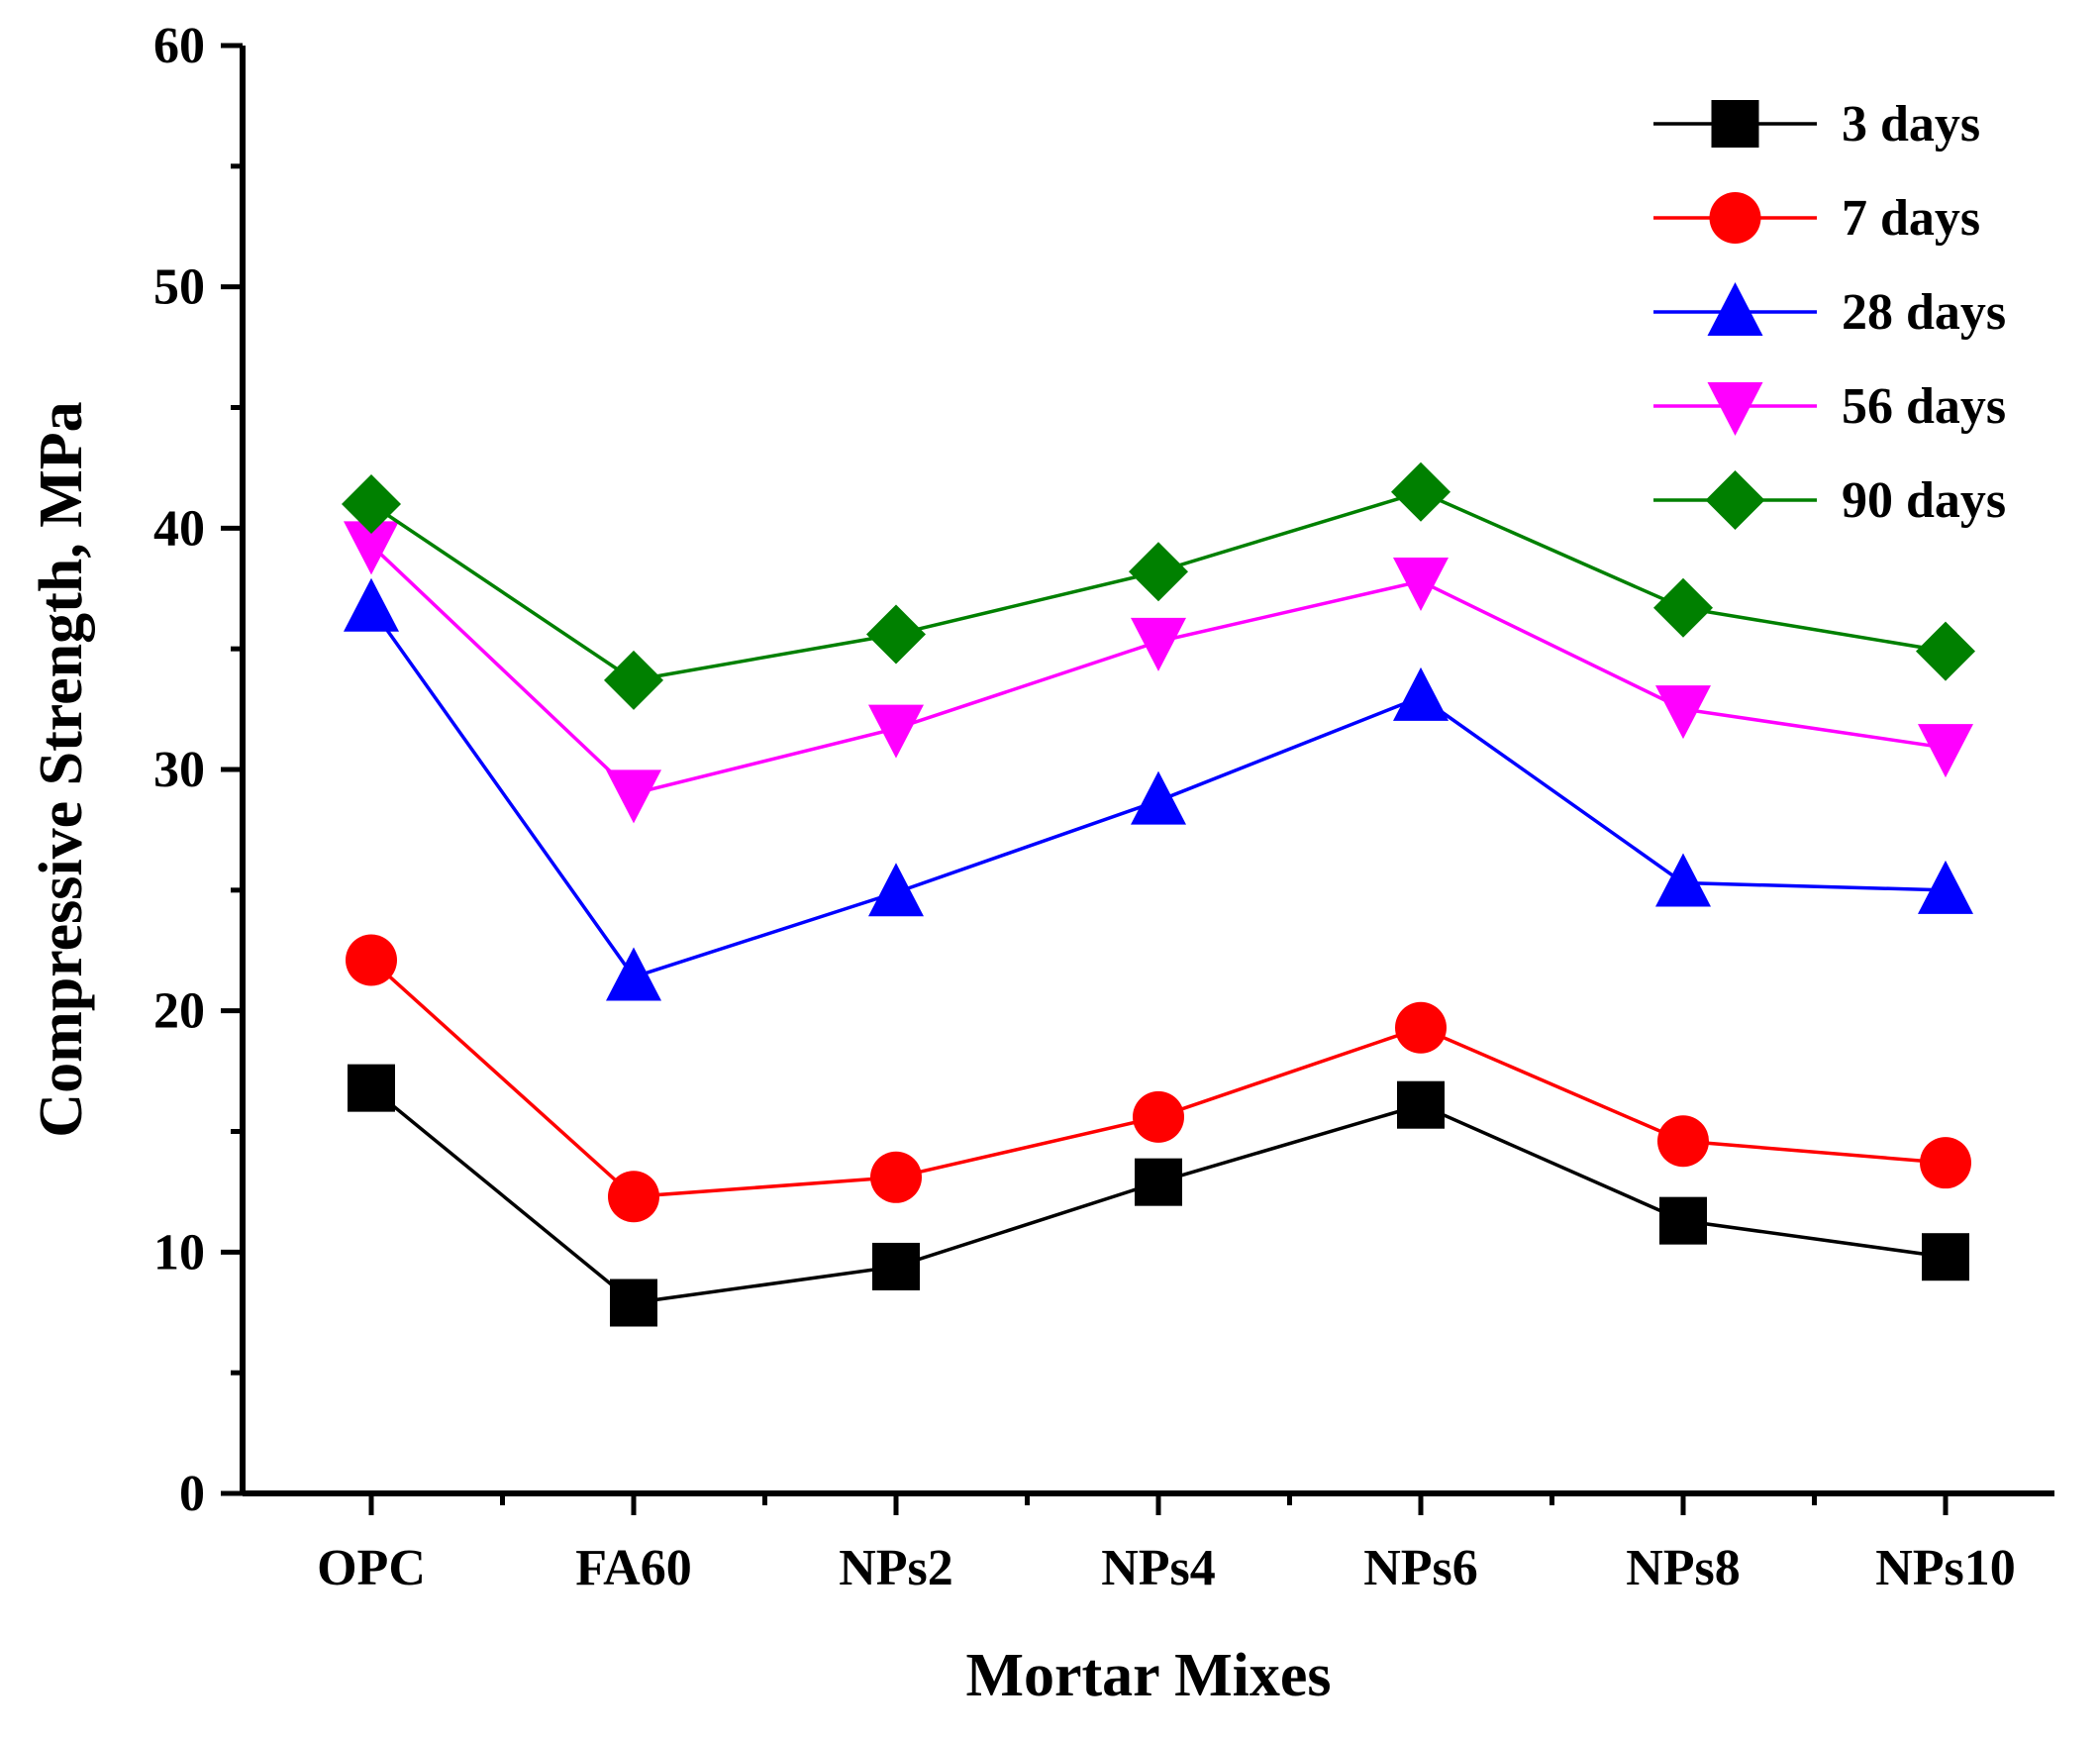  What do you see at coordinates (192, 1494) in the screenshot?
I see `y-tick-label: 0` at bounding box center [192, 1494].